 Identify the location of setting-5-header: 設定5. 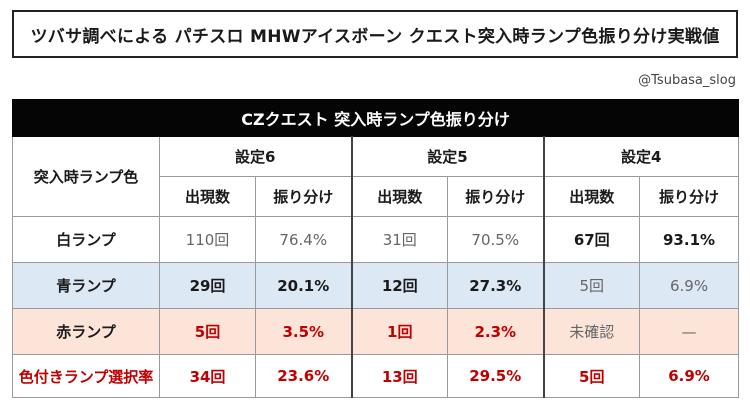
(447, 156).